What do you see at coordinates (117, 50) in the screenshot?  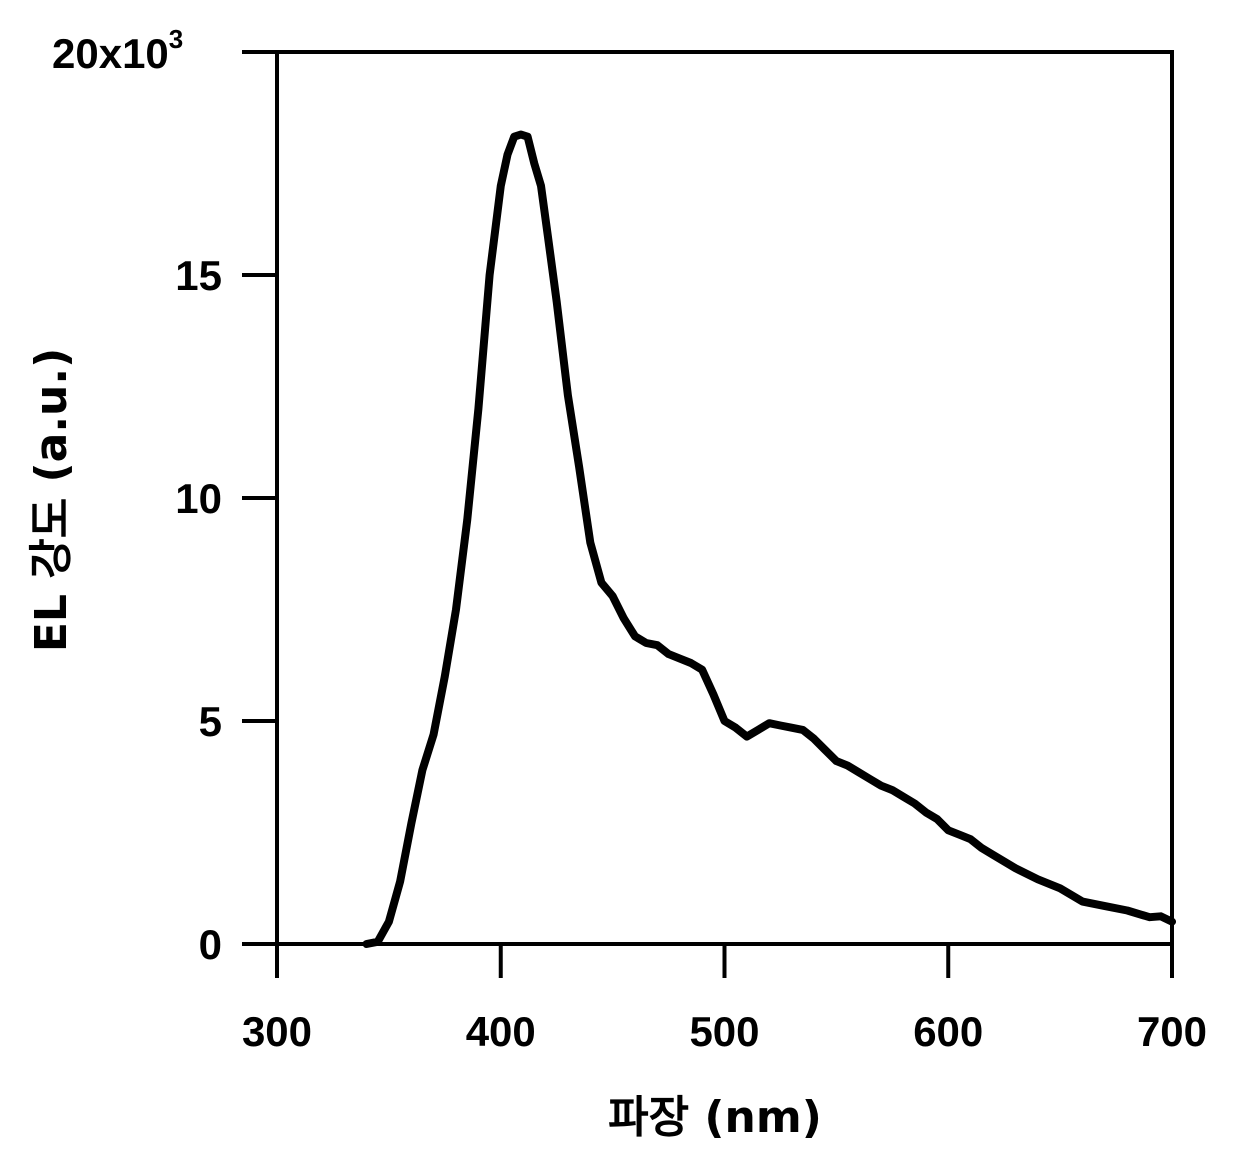 I see `y-top-tick-label: 20x103` at bounding box center [117, 50].